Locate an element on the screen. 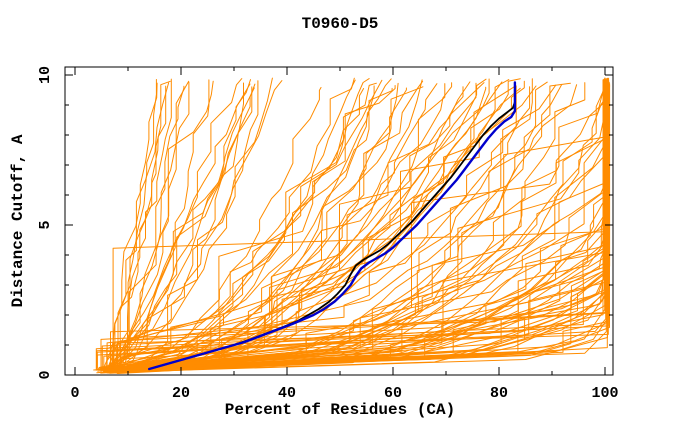 This screenshot has height=445, width=680. x-tick-label: 40 is located at coordinates (287, 393).